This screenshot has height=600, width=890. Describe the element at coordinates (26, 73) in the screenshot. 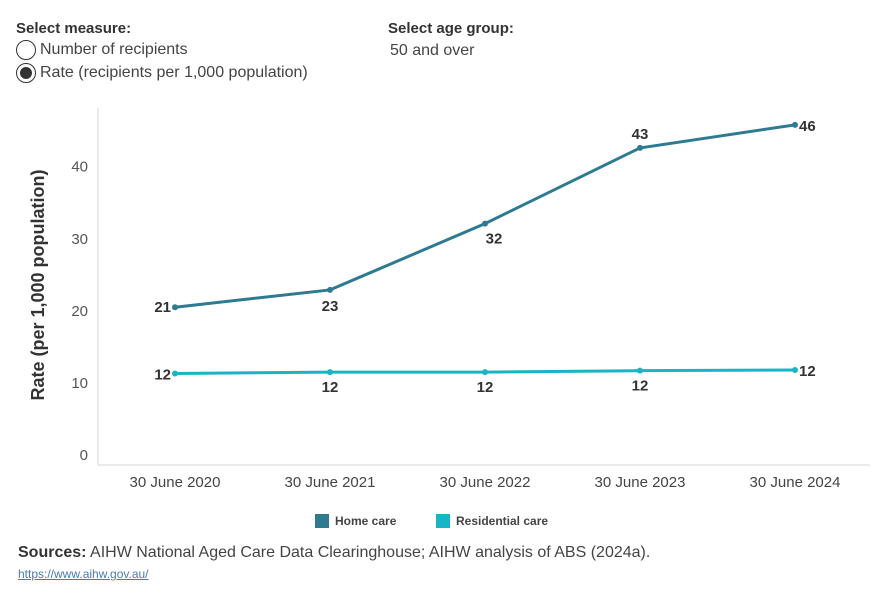

I see `radio-selected-icon` at that location.